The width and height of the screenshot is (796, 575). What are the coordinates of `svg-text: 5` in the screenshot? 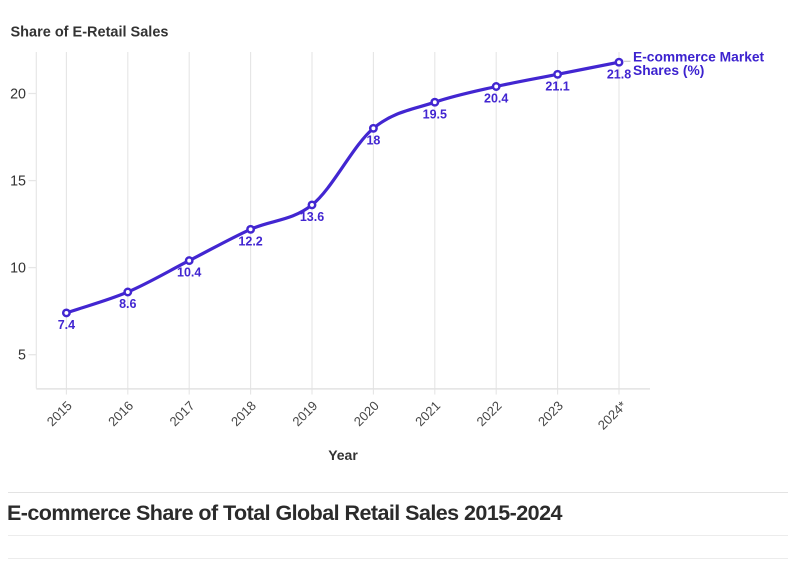 It's located at (22, 356).